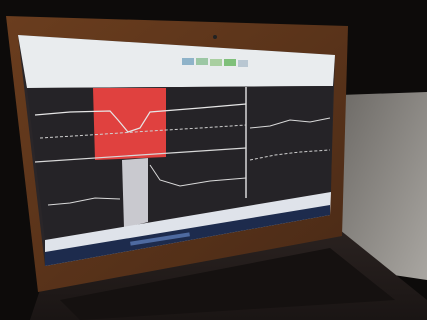  What do you see at coordinates (160, 239) in the screenshot?
I see `taskbar-icons` at bounding box center [160, 239].